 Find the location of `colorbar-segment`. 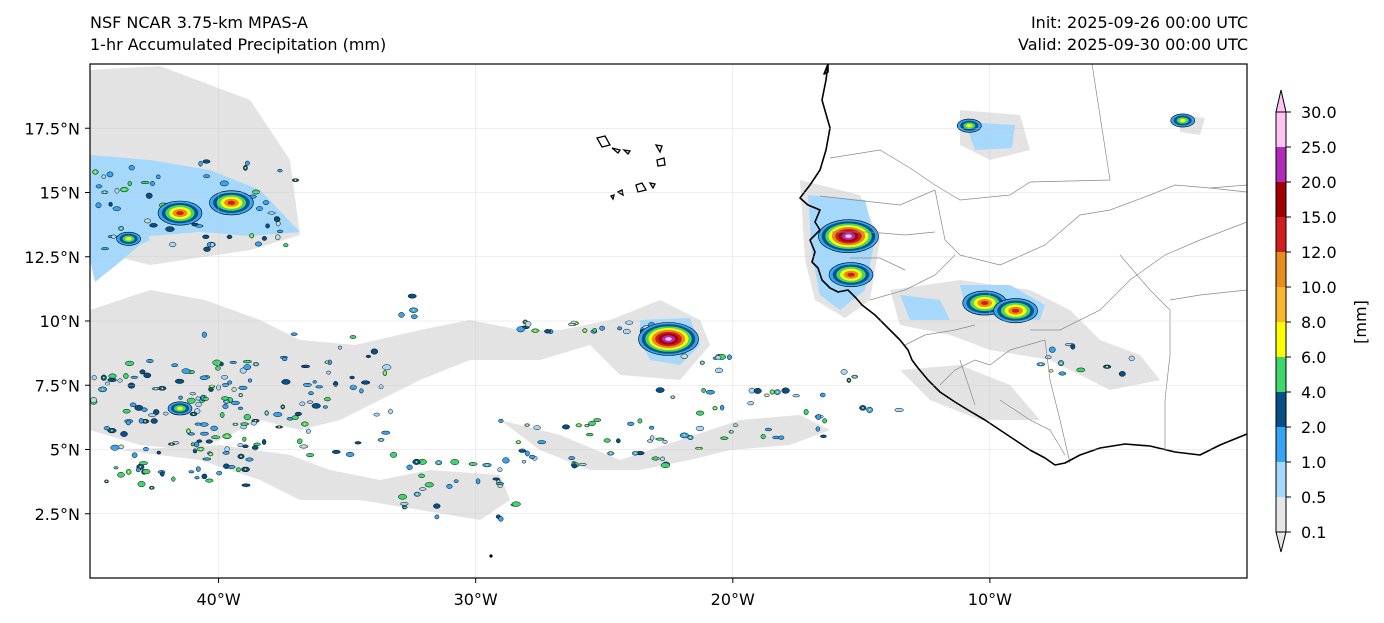

colorbar-segment is located at coordinates (1281, 199).